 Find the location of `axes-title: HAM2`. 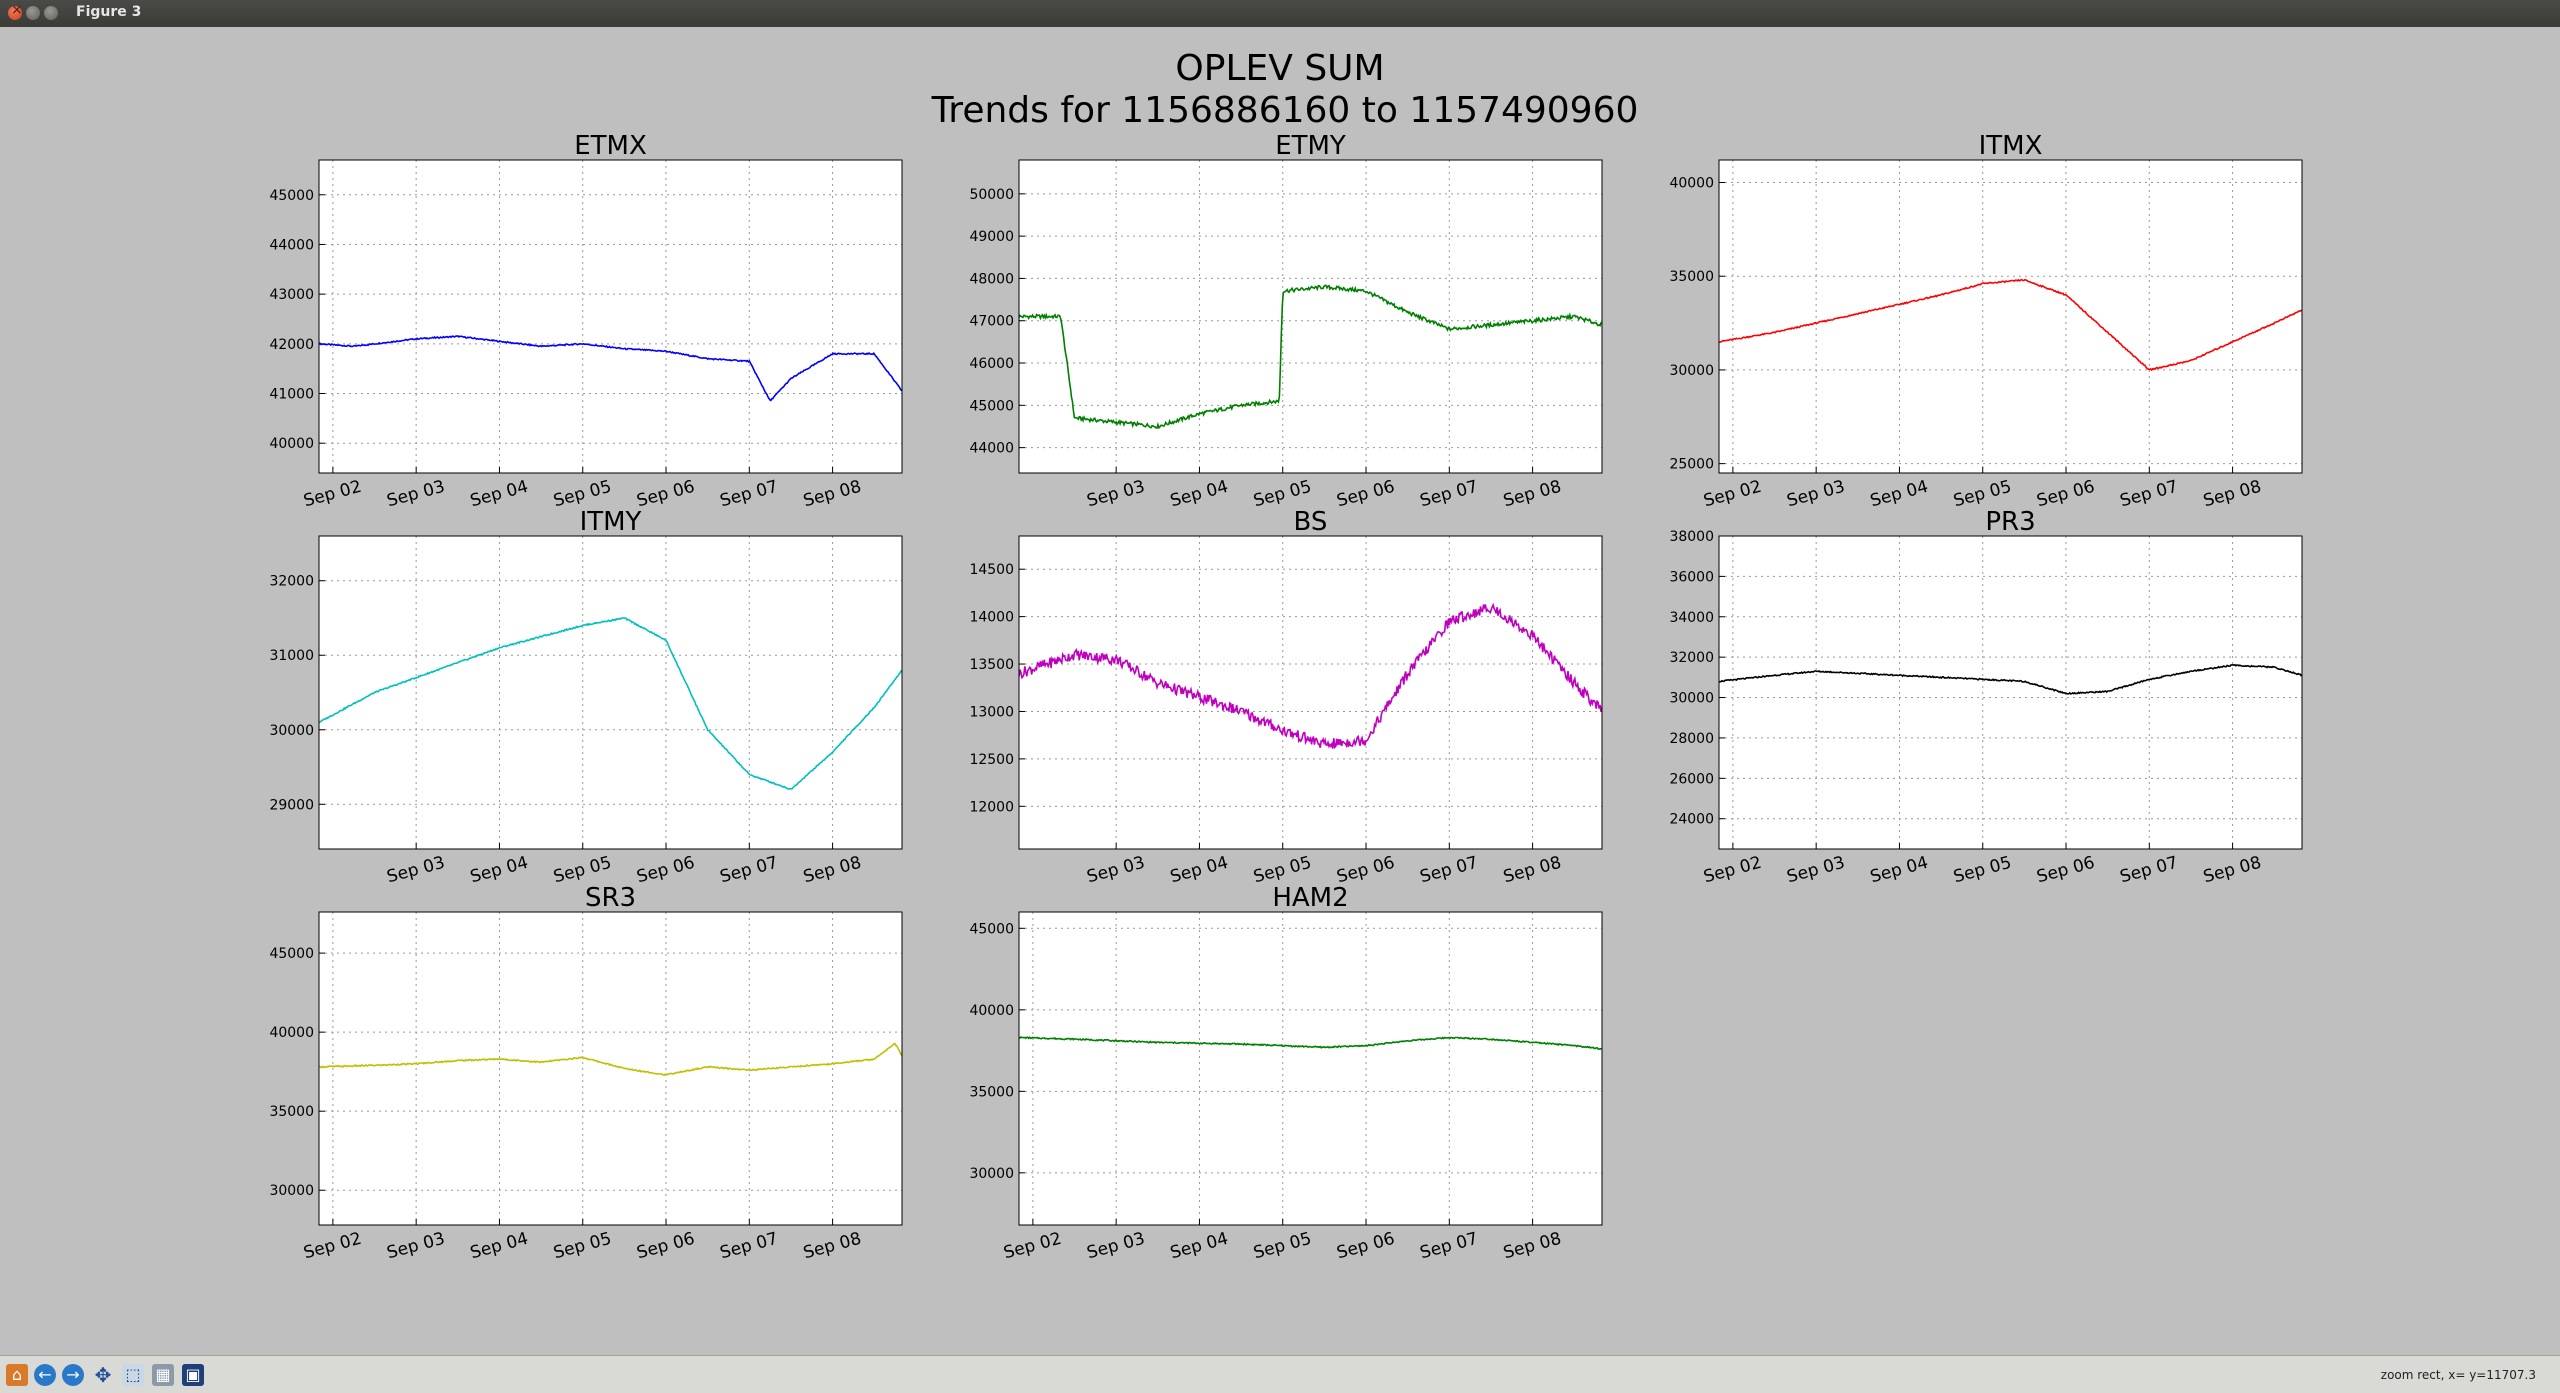

axes-title: HAM2 is located at coordinates (1310, 898).